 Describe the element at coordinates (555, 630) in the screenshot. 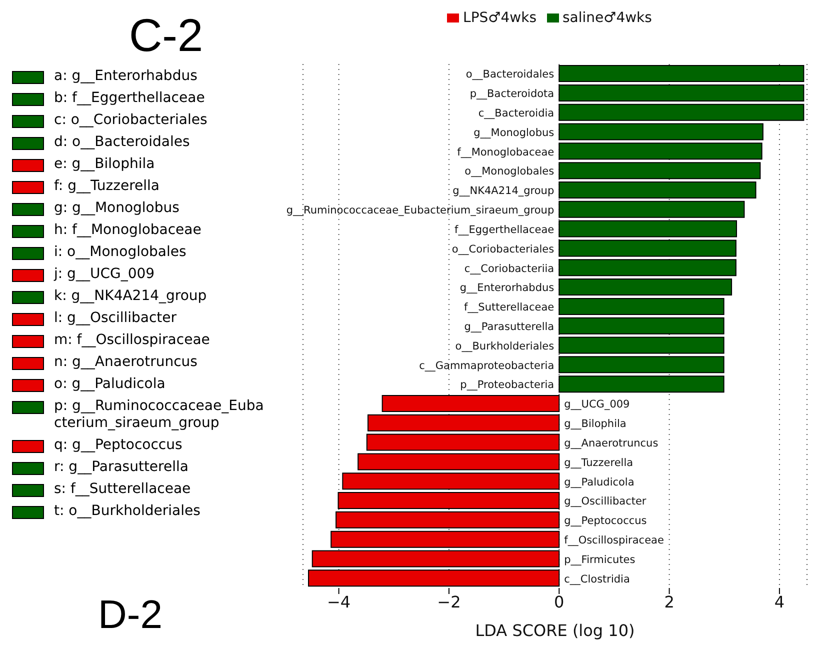

I see `x-axis-title: LDA SCORE (log 10)` at that location.